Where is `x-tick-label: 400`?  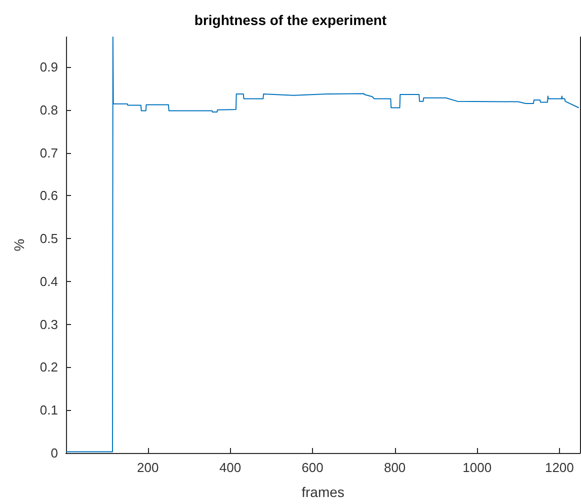
x-tick-label: 400 is located at coordinates (230, 467).